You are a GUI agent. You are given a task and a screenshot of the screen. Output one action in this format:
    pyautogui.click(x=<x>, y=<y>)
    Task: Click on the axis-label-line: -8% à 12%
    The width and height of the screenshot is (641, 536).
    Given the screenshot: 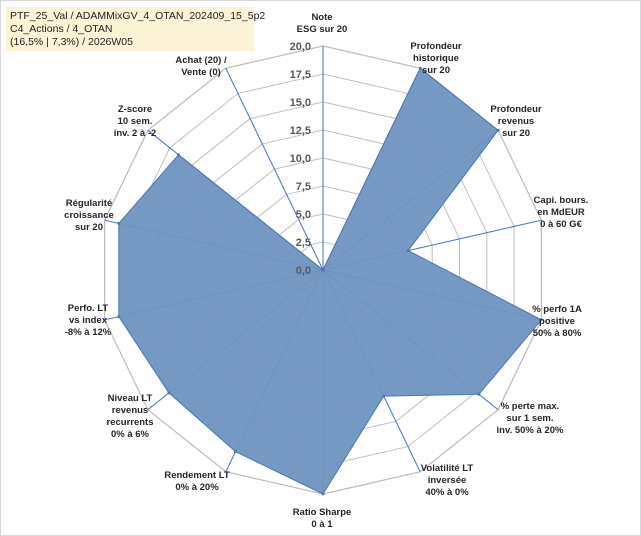 What is the action you would take?
    pyautogui.click(x=88, y=332)
    